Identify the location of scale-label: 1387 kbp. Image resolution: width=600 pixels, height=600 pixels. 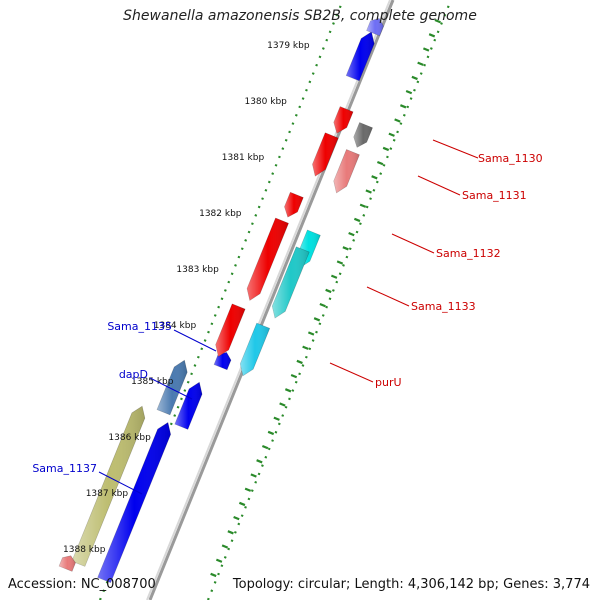
(107, 494).